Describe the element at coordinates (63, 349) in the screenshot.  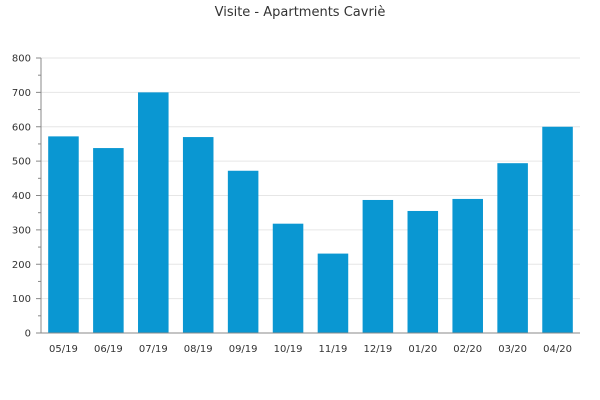
I see `x-tick-label: 05/19` at that location.